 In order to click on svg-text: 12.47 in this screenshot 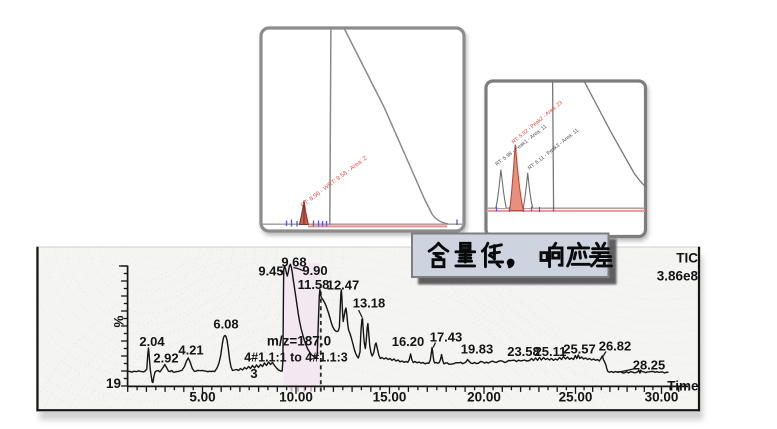, I will do `click(343, 285)`.